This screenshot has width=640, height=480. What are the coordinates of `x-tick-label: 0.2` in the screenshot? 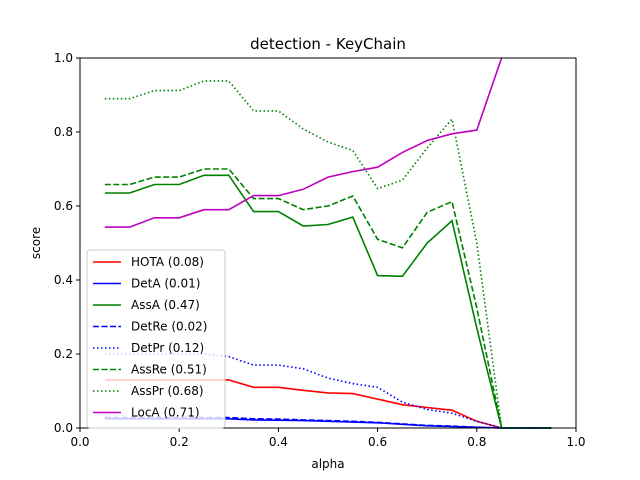 It's located at (179, 442).